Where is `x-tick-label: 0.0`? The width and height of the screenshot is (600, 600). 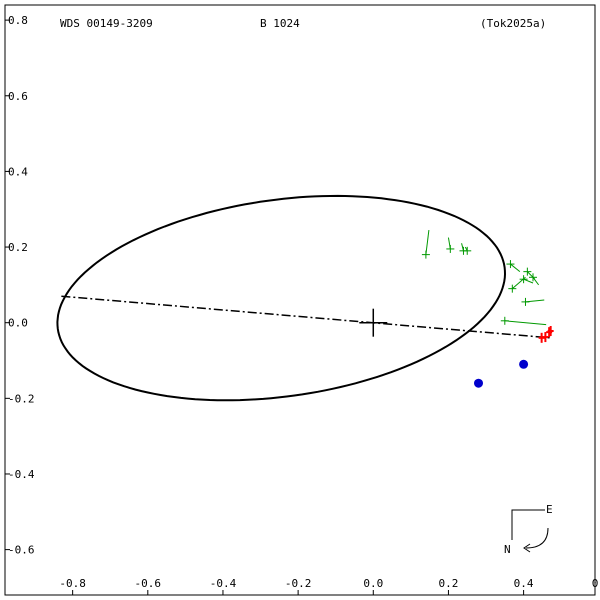
x-tick-label: 0.0 is located at coordinates (373, 583).